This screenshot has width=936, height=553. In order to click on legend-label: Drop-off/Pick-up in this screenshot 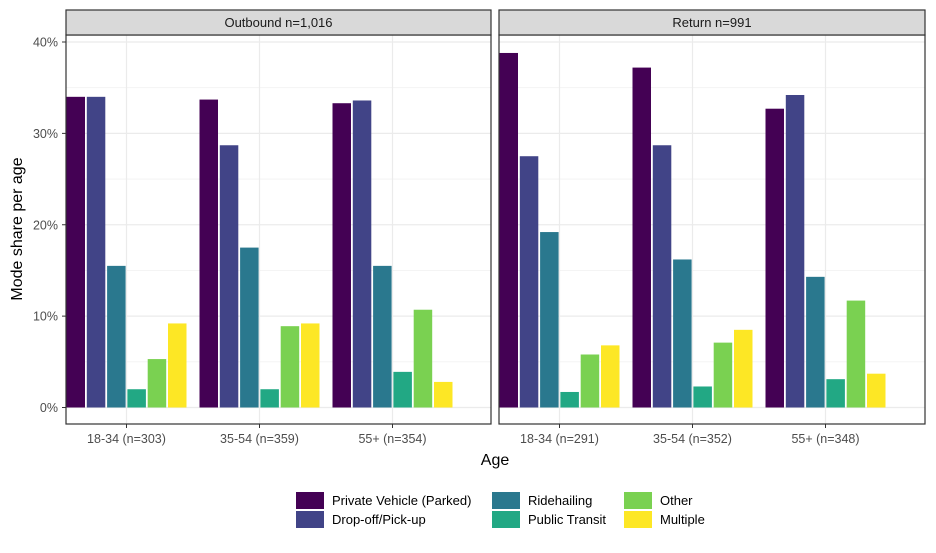, I will do `click(379, 519)`.